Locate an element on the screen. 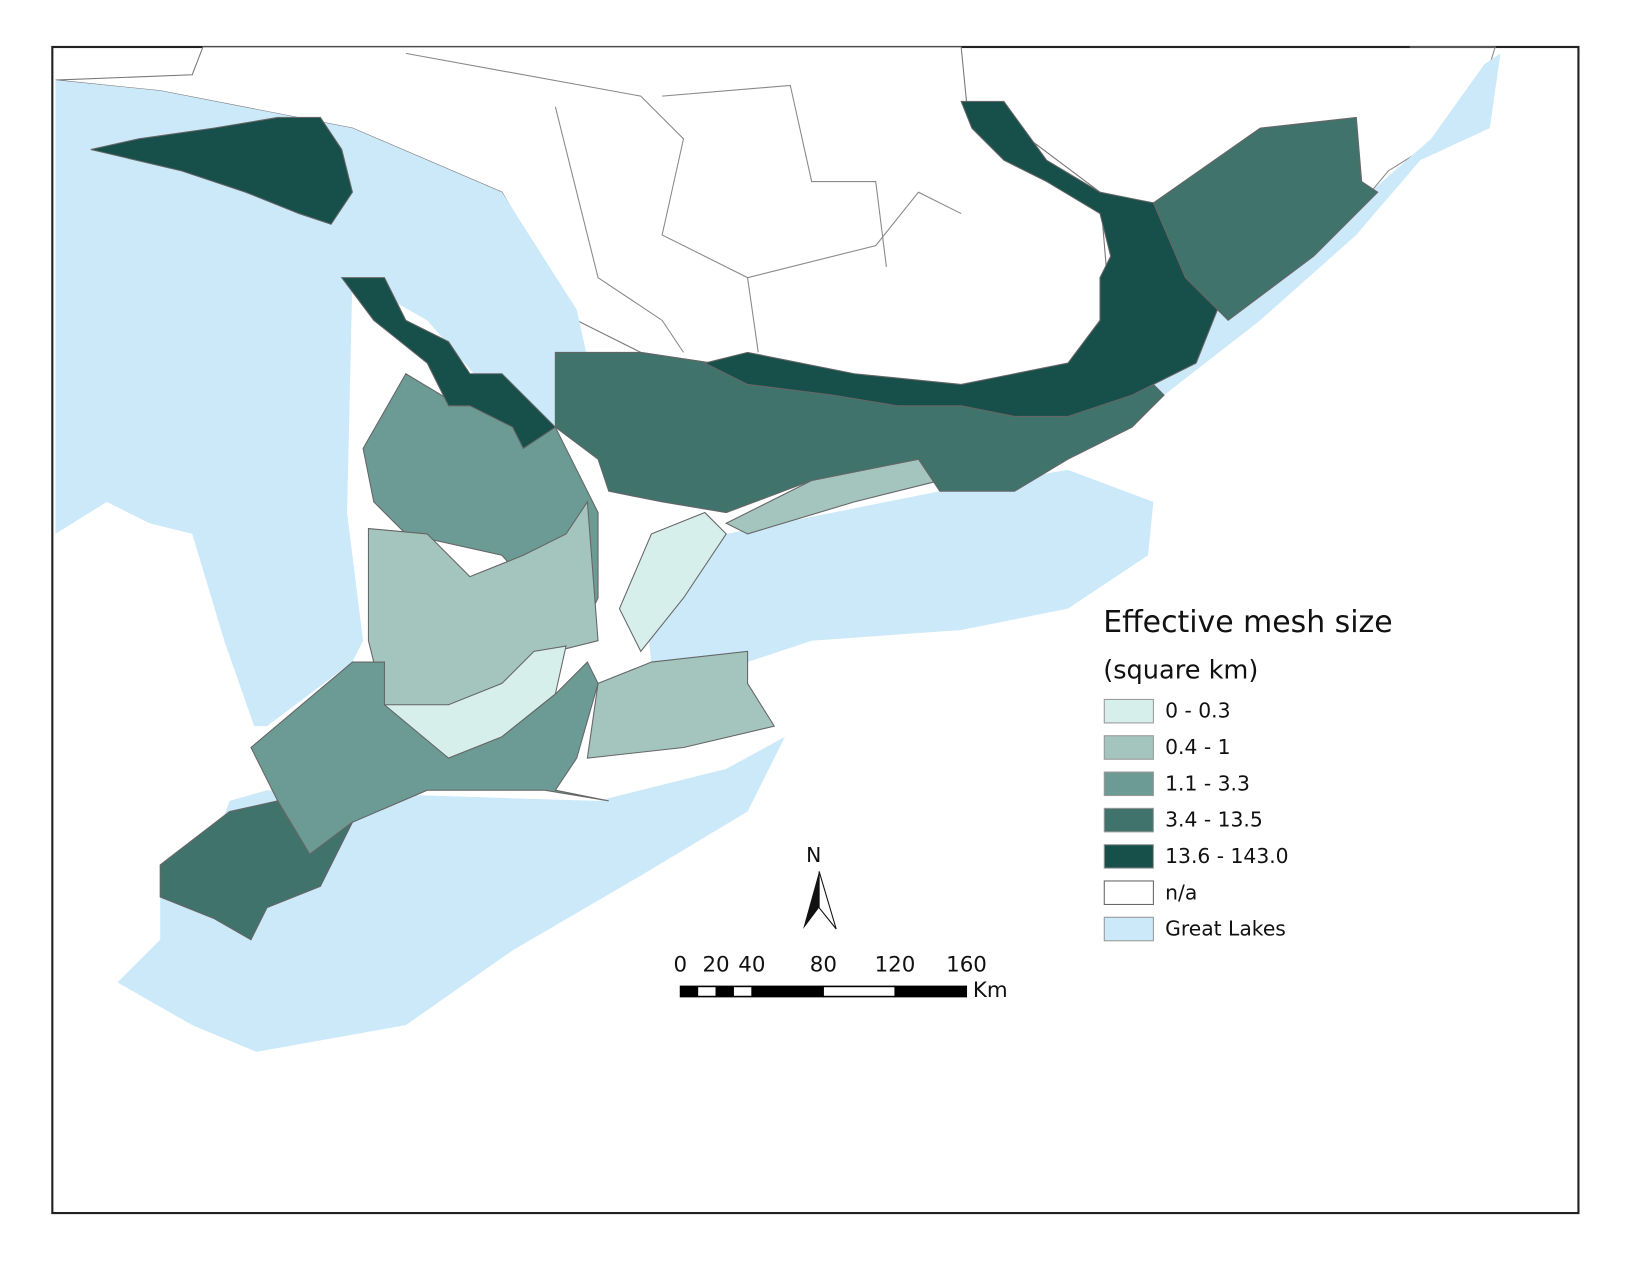  scale-tick-label: 0 is located at coordinates (680, 964).